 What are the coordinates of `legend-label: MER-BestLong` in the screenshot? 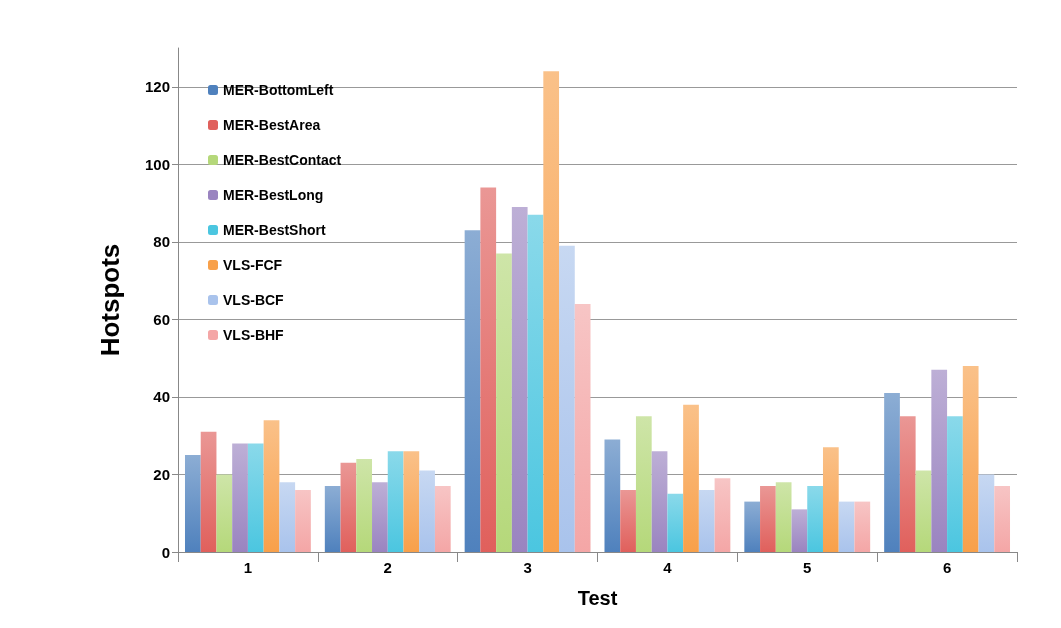 It's located at (273, 195).